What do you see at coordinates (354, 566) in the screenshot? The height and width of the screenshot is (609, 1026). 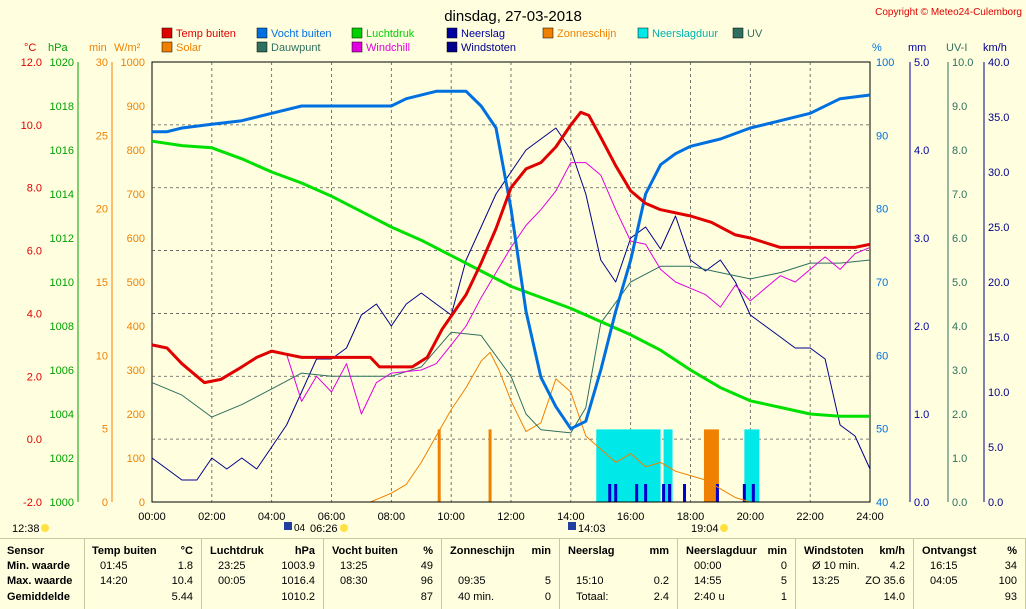 I see `stats-min-t: 13:25` at bounding box center [354, 566].